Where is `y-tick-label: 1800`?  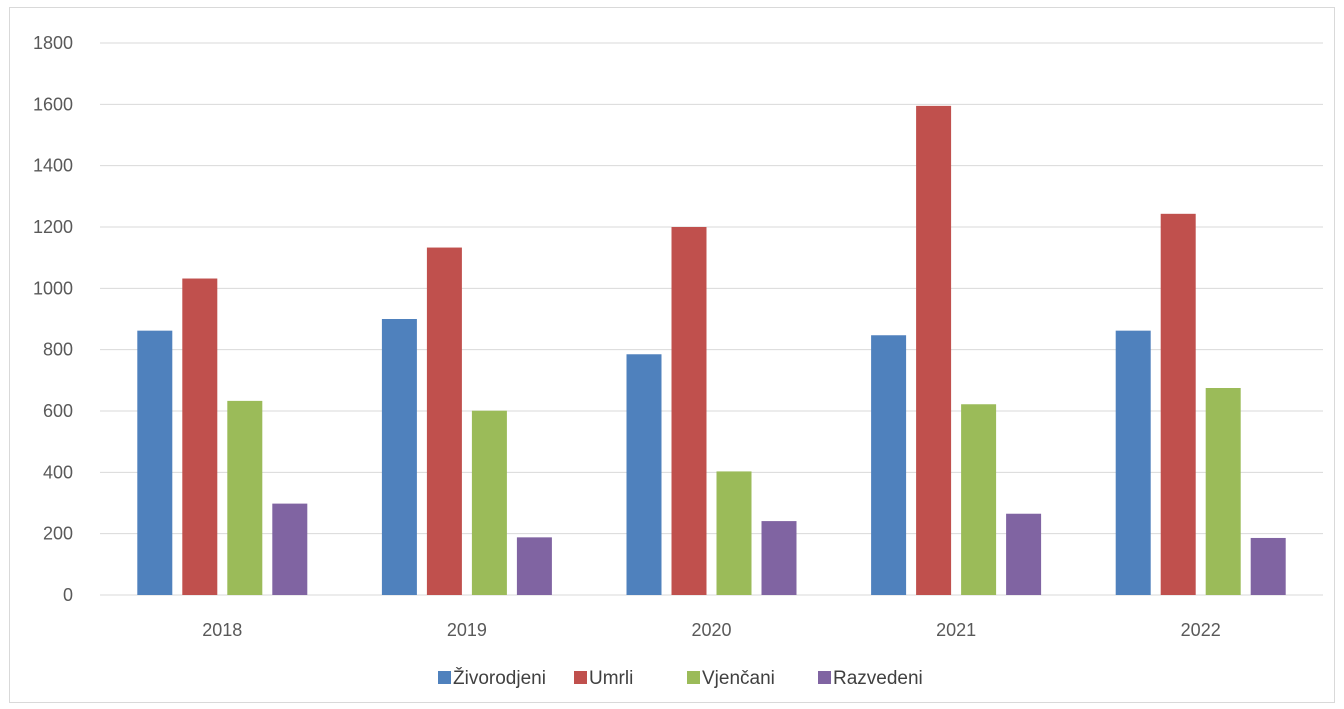
y-tick-label: 1800 is located at coordinates (53, 43).